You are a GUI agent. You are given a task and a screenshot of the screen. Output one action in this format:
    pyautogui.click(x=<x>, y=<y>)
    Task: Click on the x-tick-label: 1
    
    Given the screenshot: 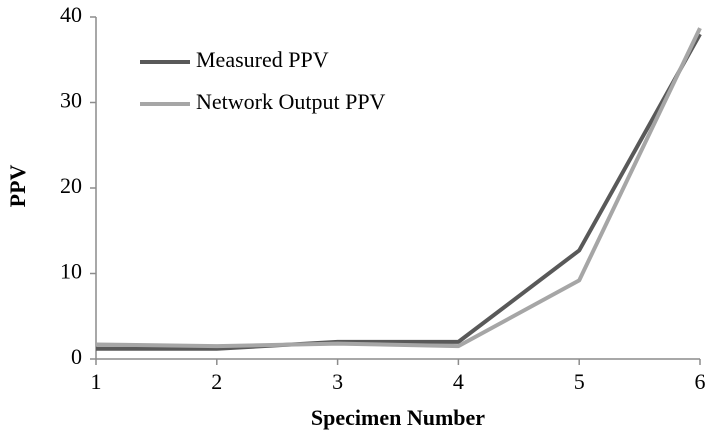 What is the action you would take?
    pyautogui.click(x=96, y=381)
    